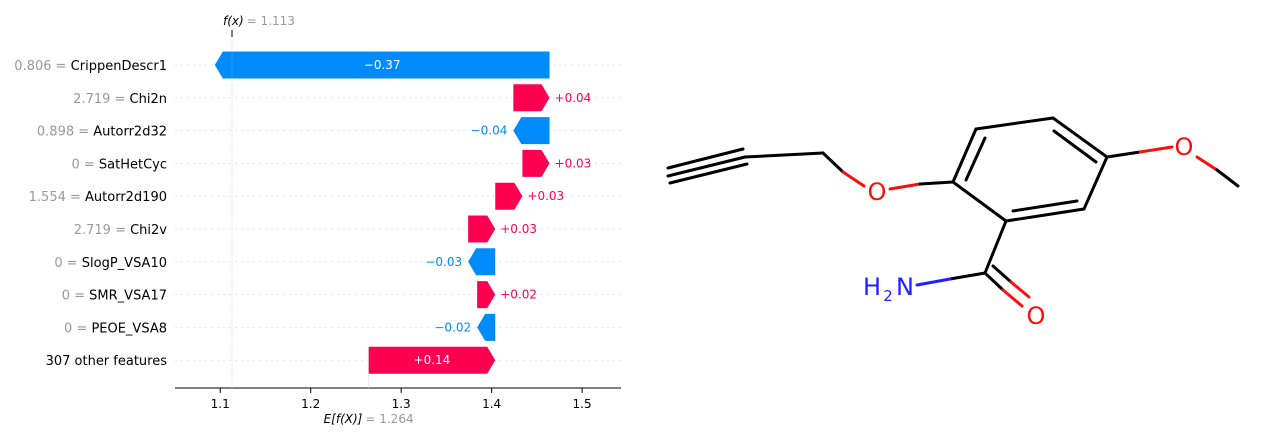 The image size is (1270, 441). I want to click on bar-value-label: −0.04, so click(489, 131).